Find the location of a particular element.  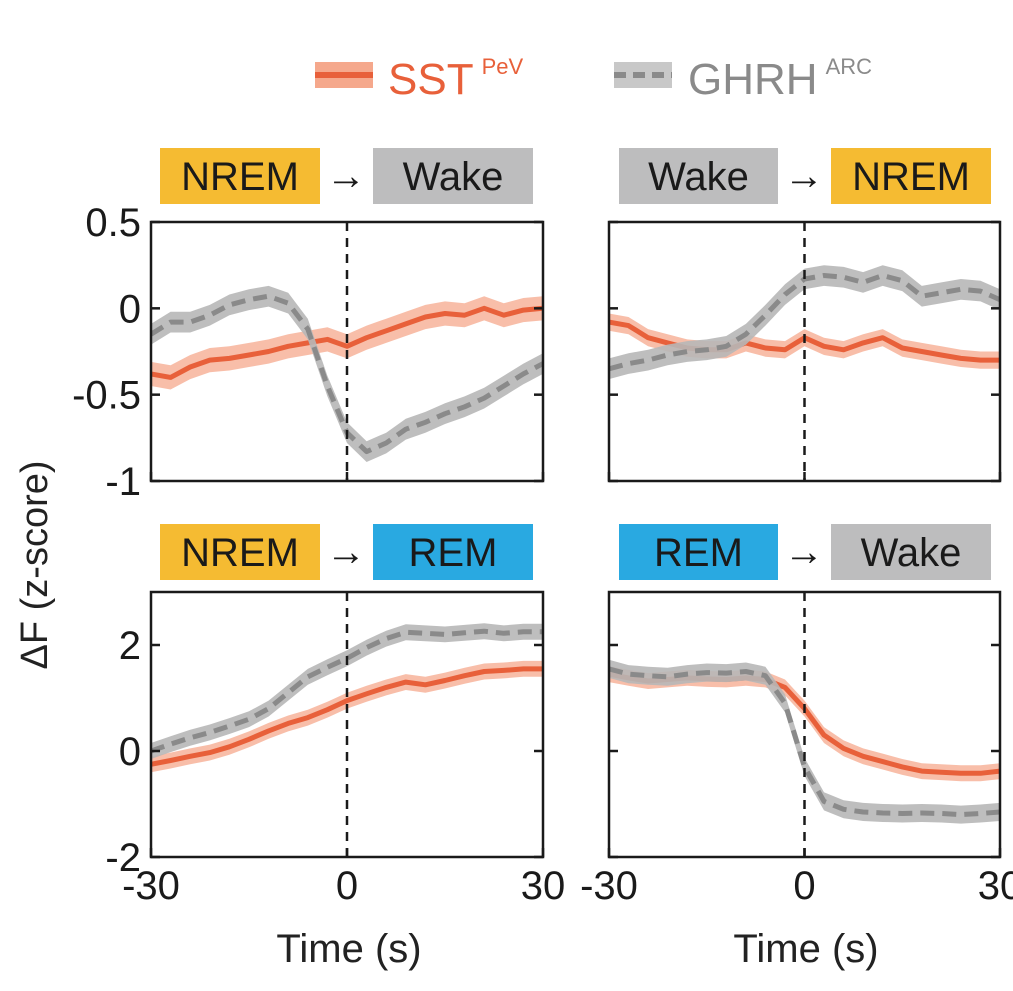

legend: SST PeV GHRH ARC is located at coordinates (593, 79).